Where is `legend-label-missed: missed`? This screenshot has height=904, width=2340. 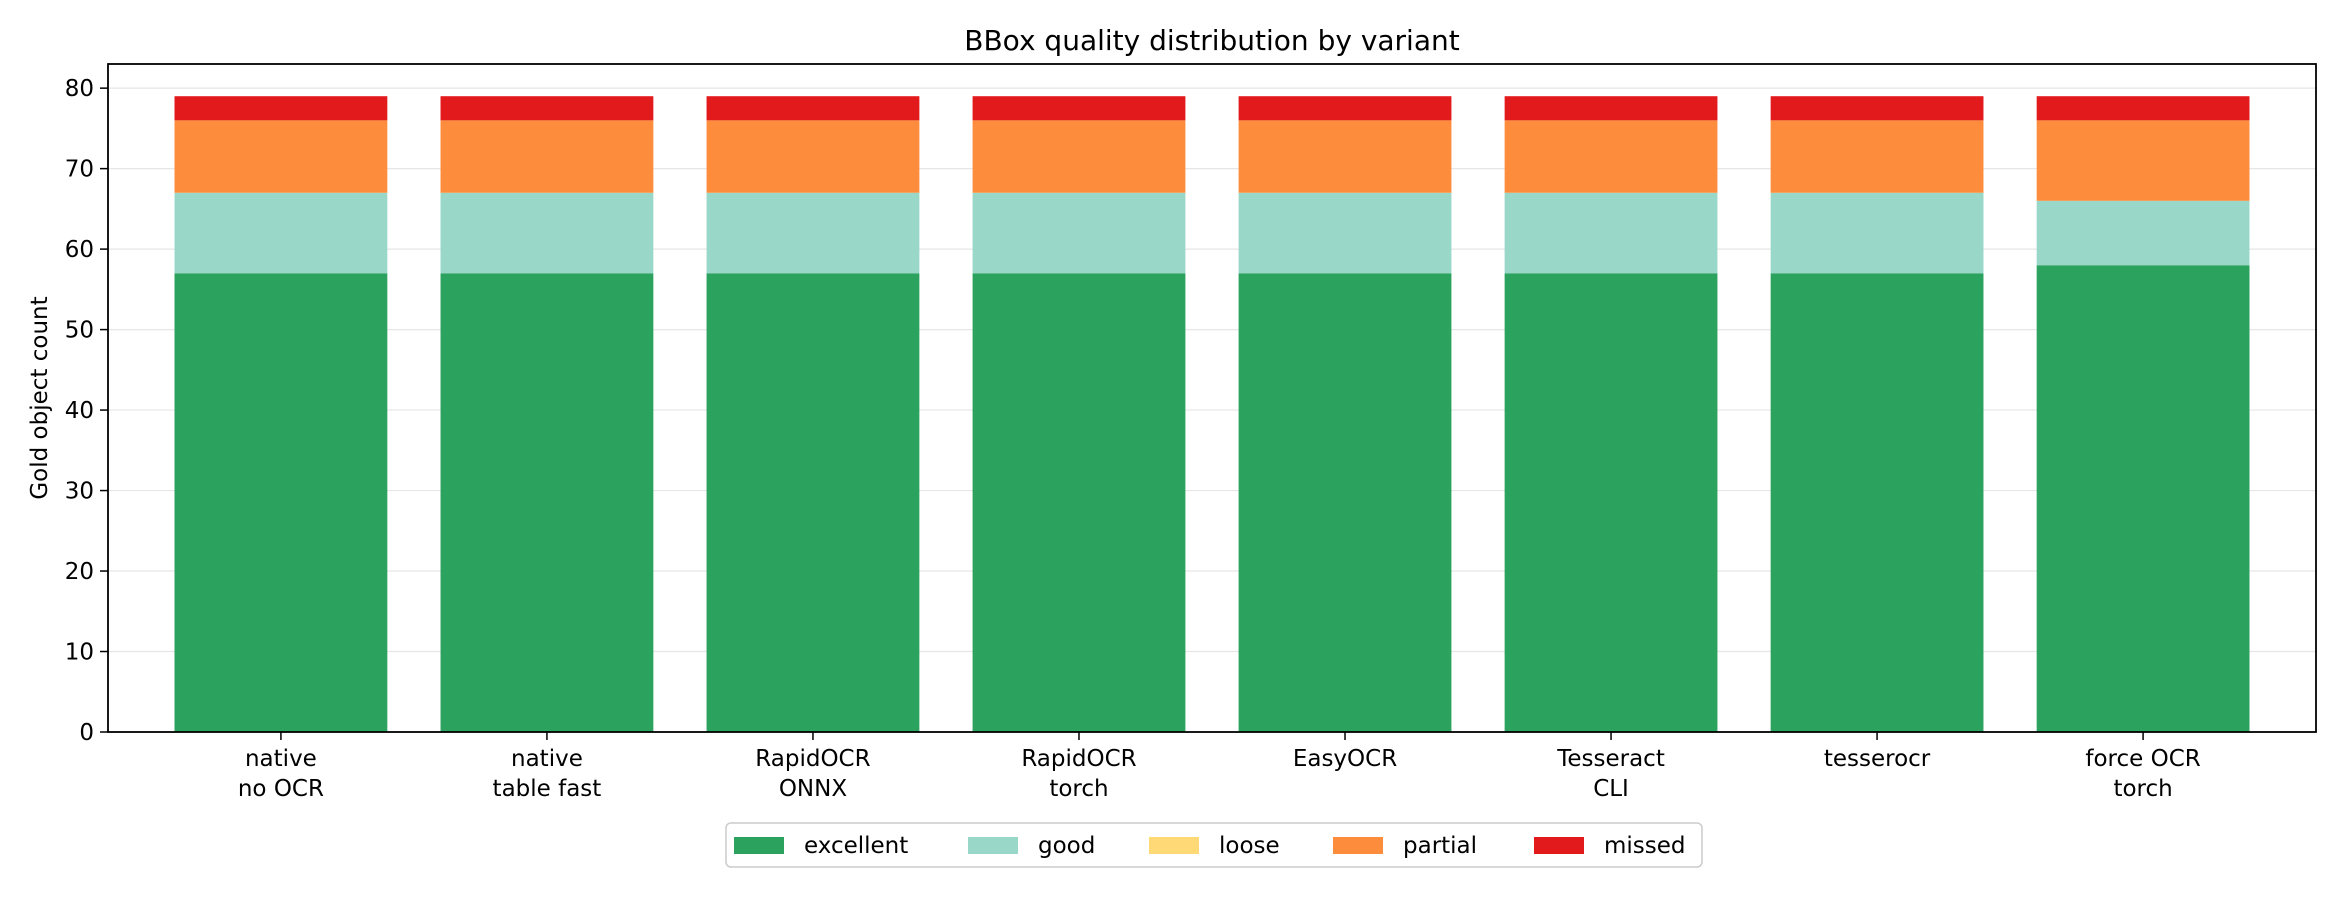
legend-label-missed: missed is located at coordinates (1645, 846).